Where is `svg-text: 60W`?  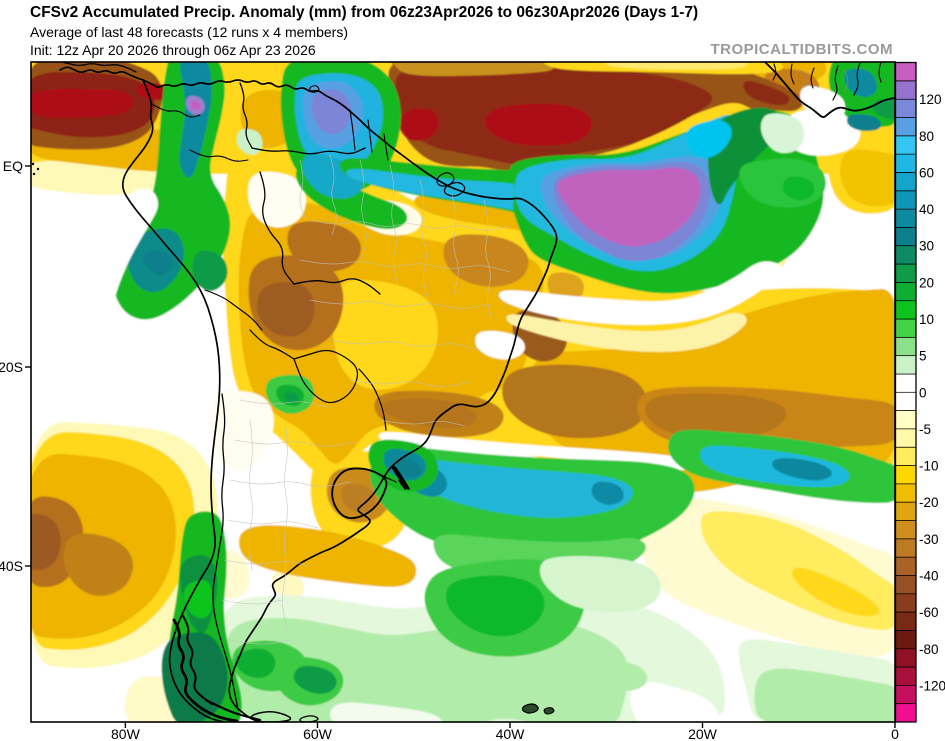 svg-text: 60W is located at coordinates (318, 733).